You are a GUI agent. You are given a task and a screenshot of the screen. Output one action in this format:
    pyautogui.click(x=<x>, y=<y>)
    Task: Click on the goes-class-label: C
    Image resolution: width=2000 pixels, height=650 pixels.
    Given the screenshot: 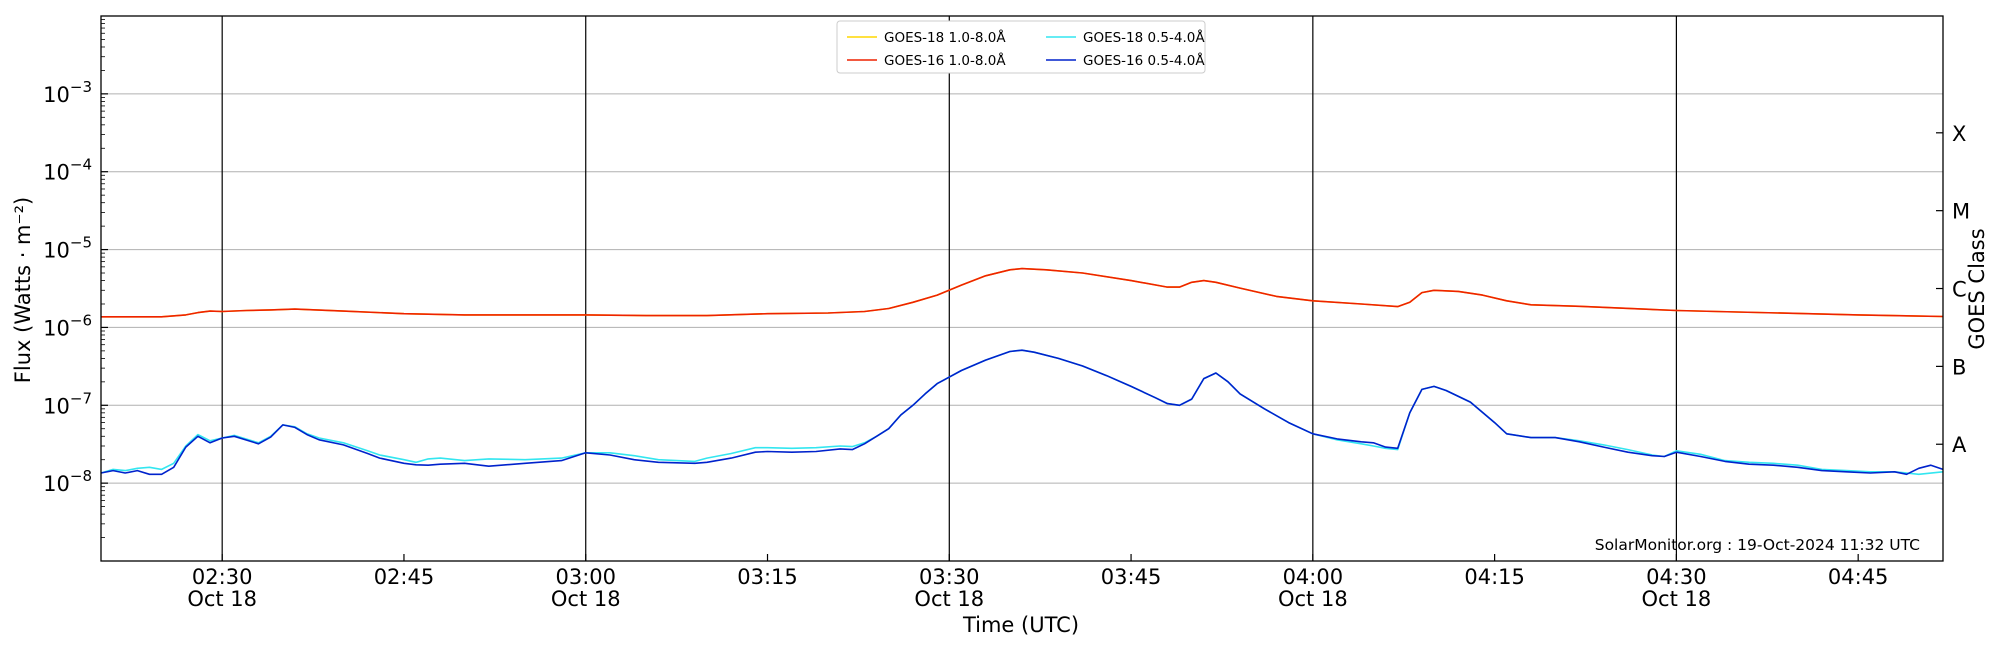 What is the action you would take?
    pyautogui.click(x=1959, y=290)
    